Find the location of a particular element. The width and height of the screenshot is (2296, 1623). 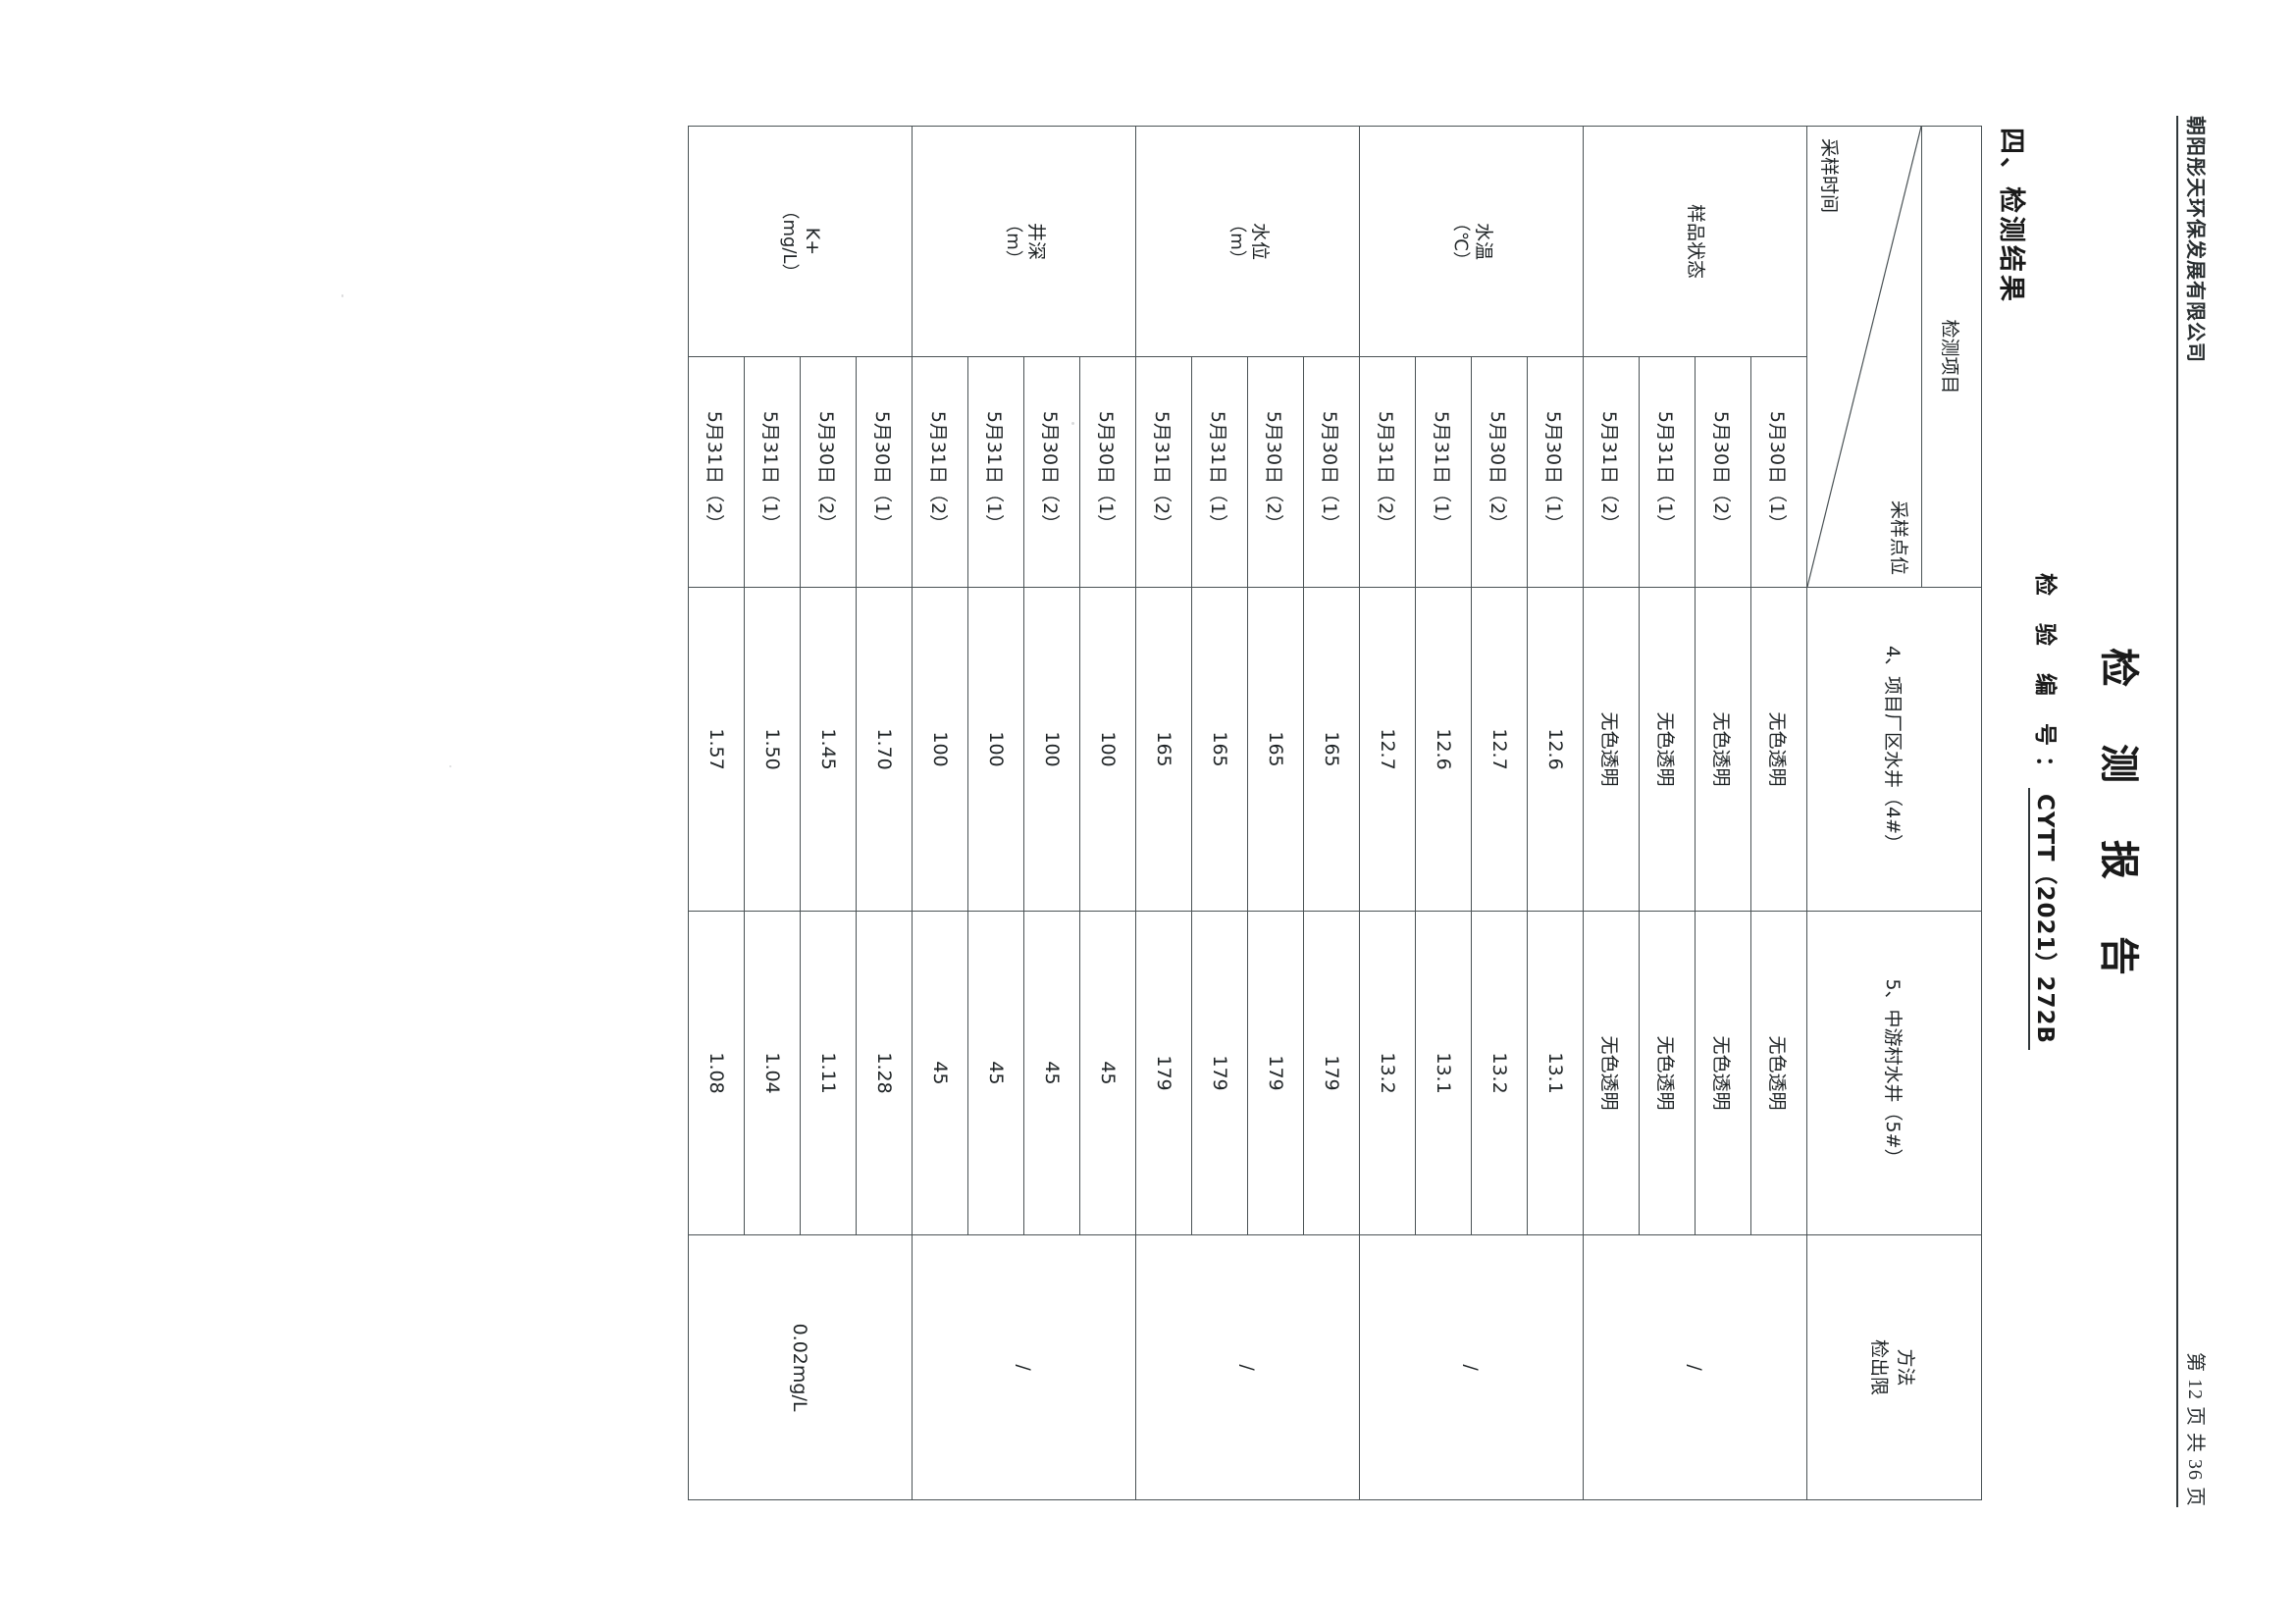

company-name: 朝阳彤天环保发展有限公司 is located at coordinates (2196, 239).